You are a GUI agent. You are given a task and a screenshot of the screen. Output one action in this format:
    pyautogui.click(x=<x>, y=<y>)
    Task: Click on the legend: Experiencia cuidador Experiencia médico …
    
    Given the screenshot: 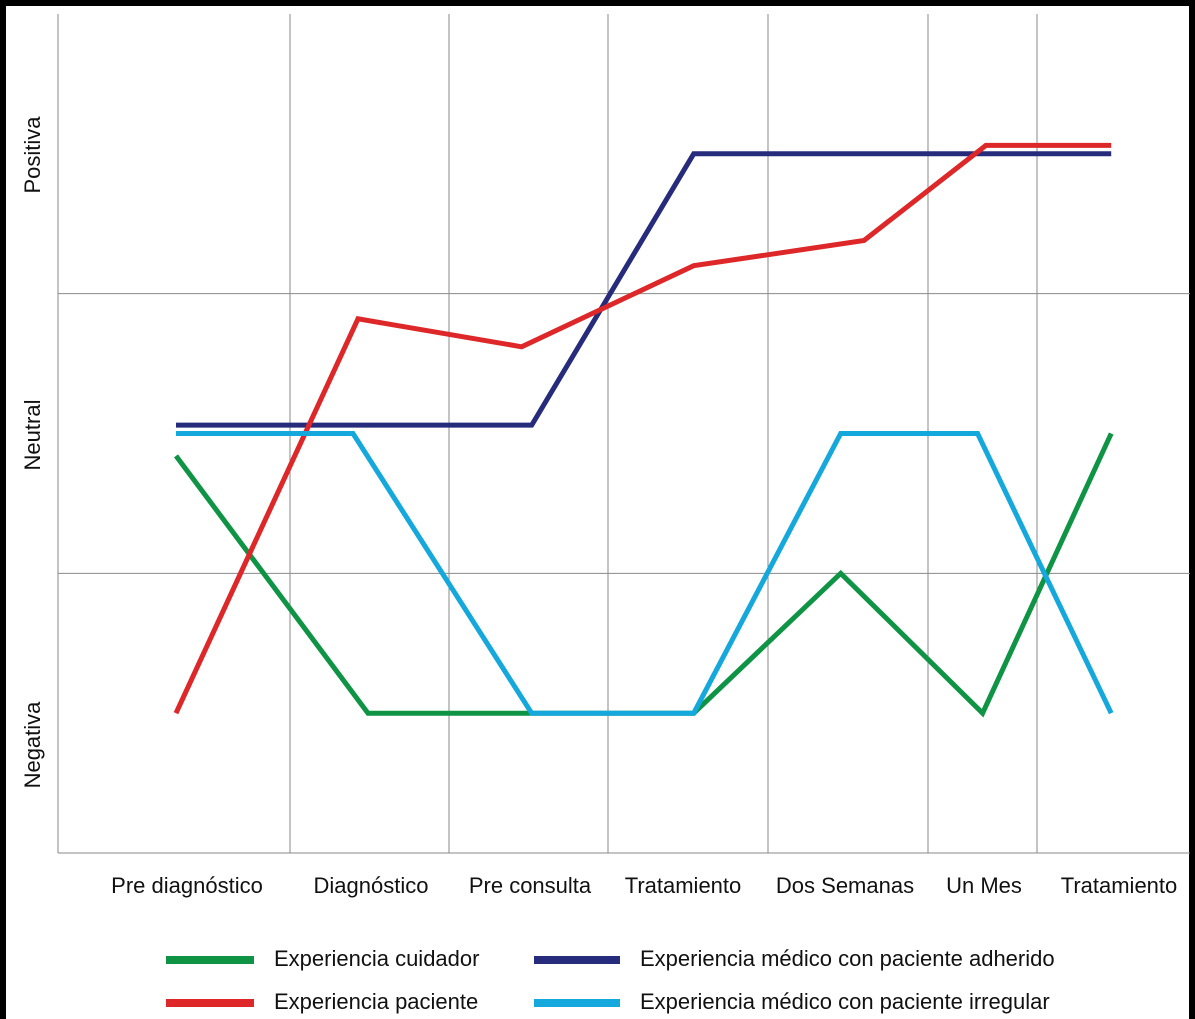 What is the action you would take?
    pyautogui.click(x=610, y=980)
    